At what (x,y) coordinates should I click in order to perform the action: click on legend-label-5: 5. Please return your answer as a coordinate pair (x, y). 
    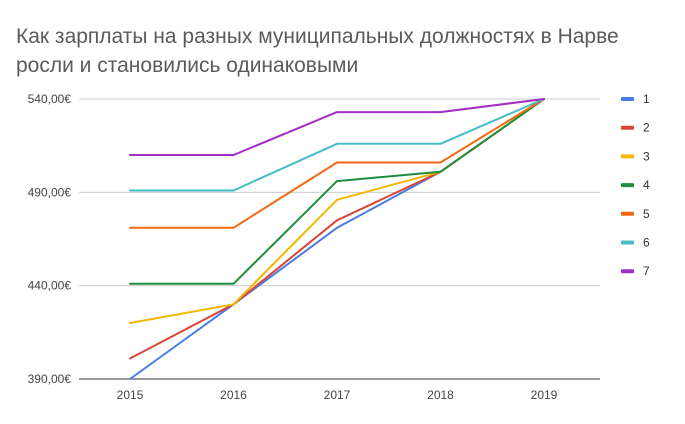
    Looking at the image, I should click on (646, 214).